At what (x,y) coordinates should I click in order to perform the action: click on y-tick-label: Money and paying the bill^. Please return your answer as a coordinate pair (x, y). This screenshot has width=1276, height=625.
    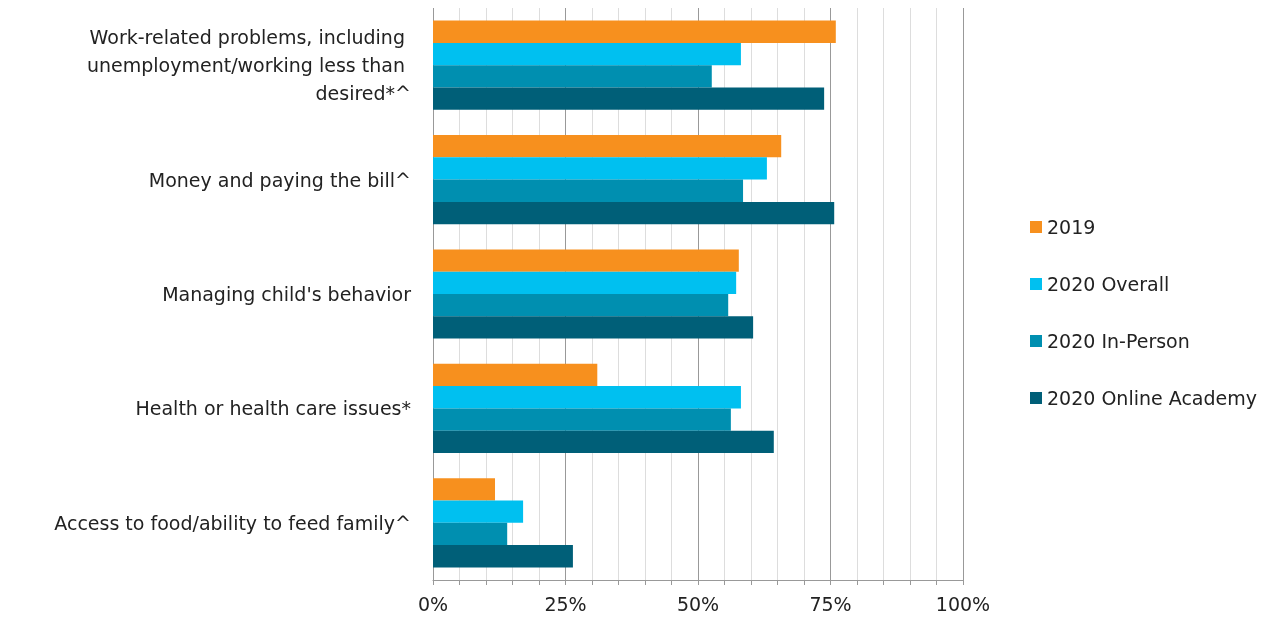
    Looking at the image, I should click on (279, 179).